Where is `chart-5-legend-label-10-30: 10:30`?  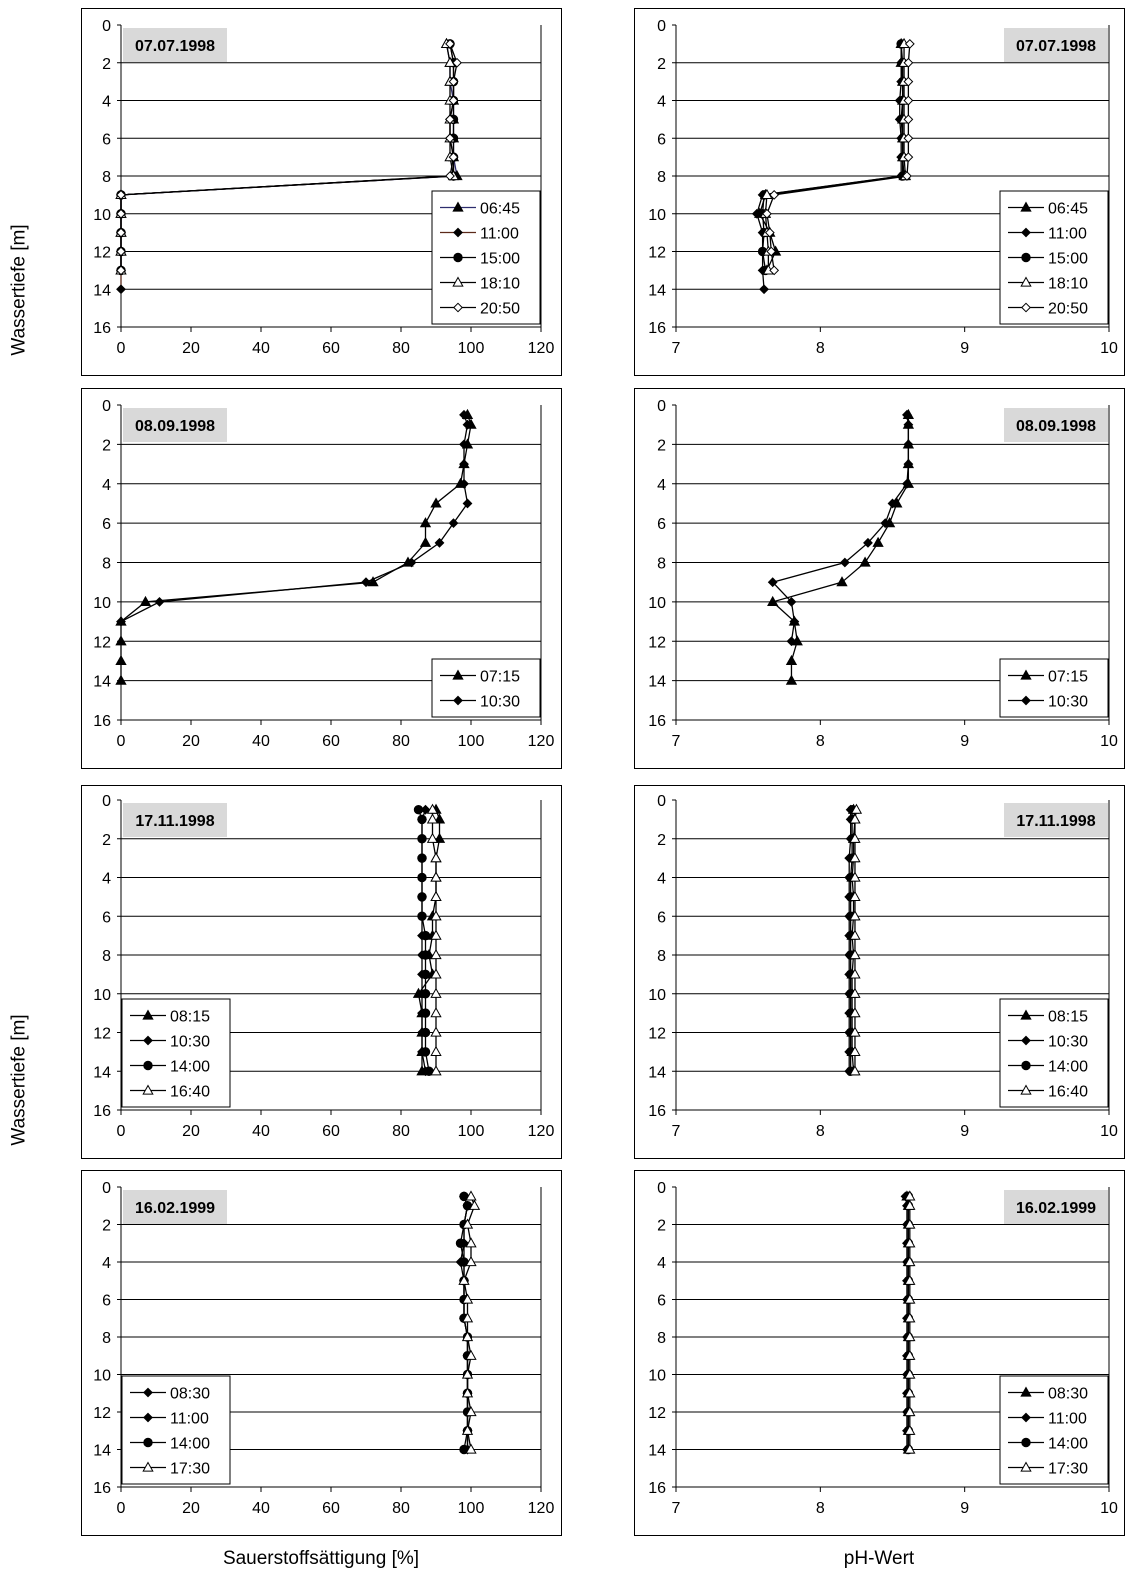 chart-5-legend-label-10-30: 10:30 is located at coordinates (1068, 1042).